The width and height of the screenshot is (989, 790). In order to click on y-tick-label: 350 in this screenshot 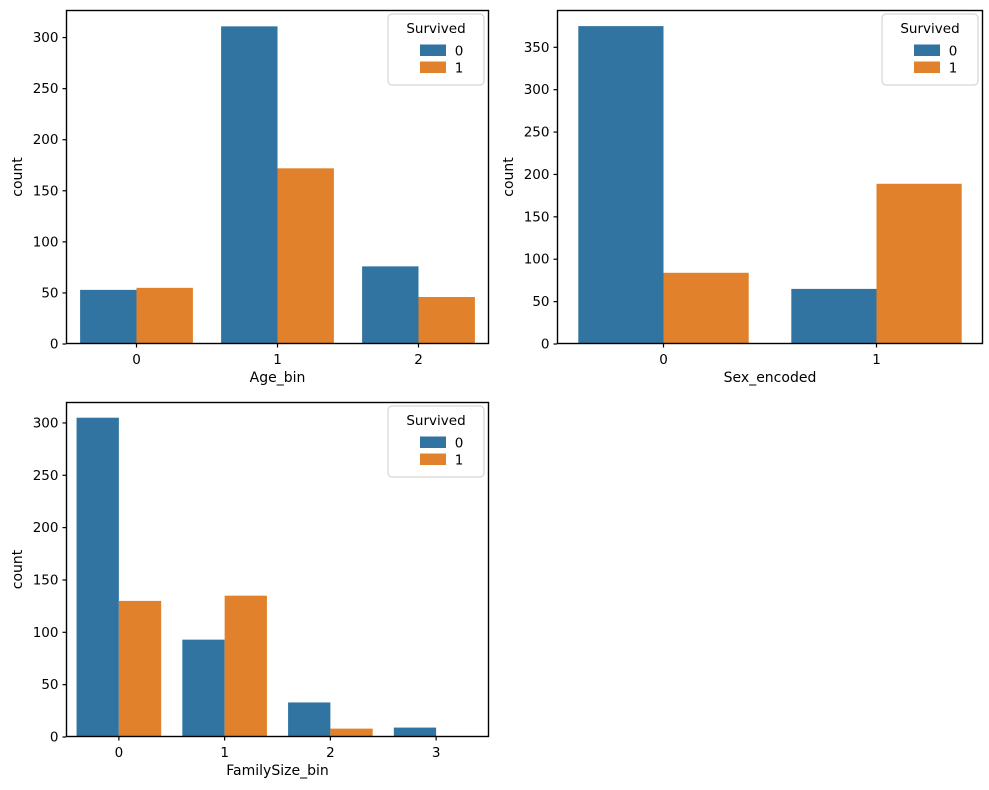, I will do `click(537, 48)`.